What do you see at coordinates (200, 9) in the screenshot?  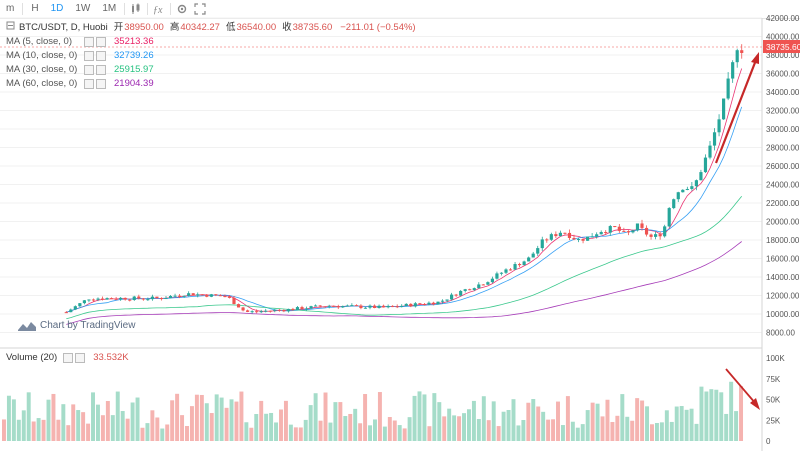 I see `fullscreen-icon` at bounding box center [200, 9].